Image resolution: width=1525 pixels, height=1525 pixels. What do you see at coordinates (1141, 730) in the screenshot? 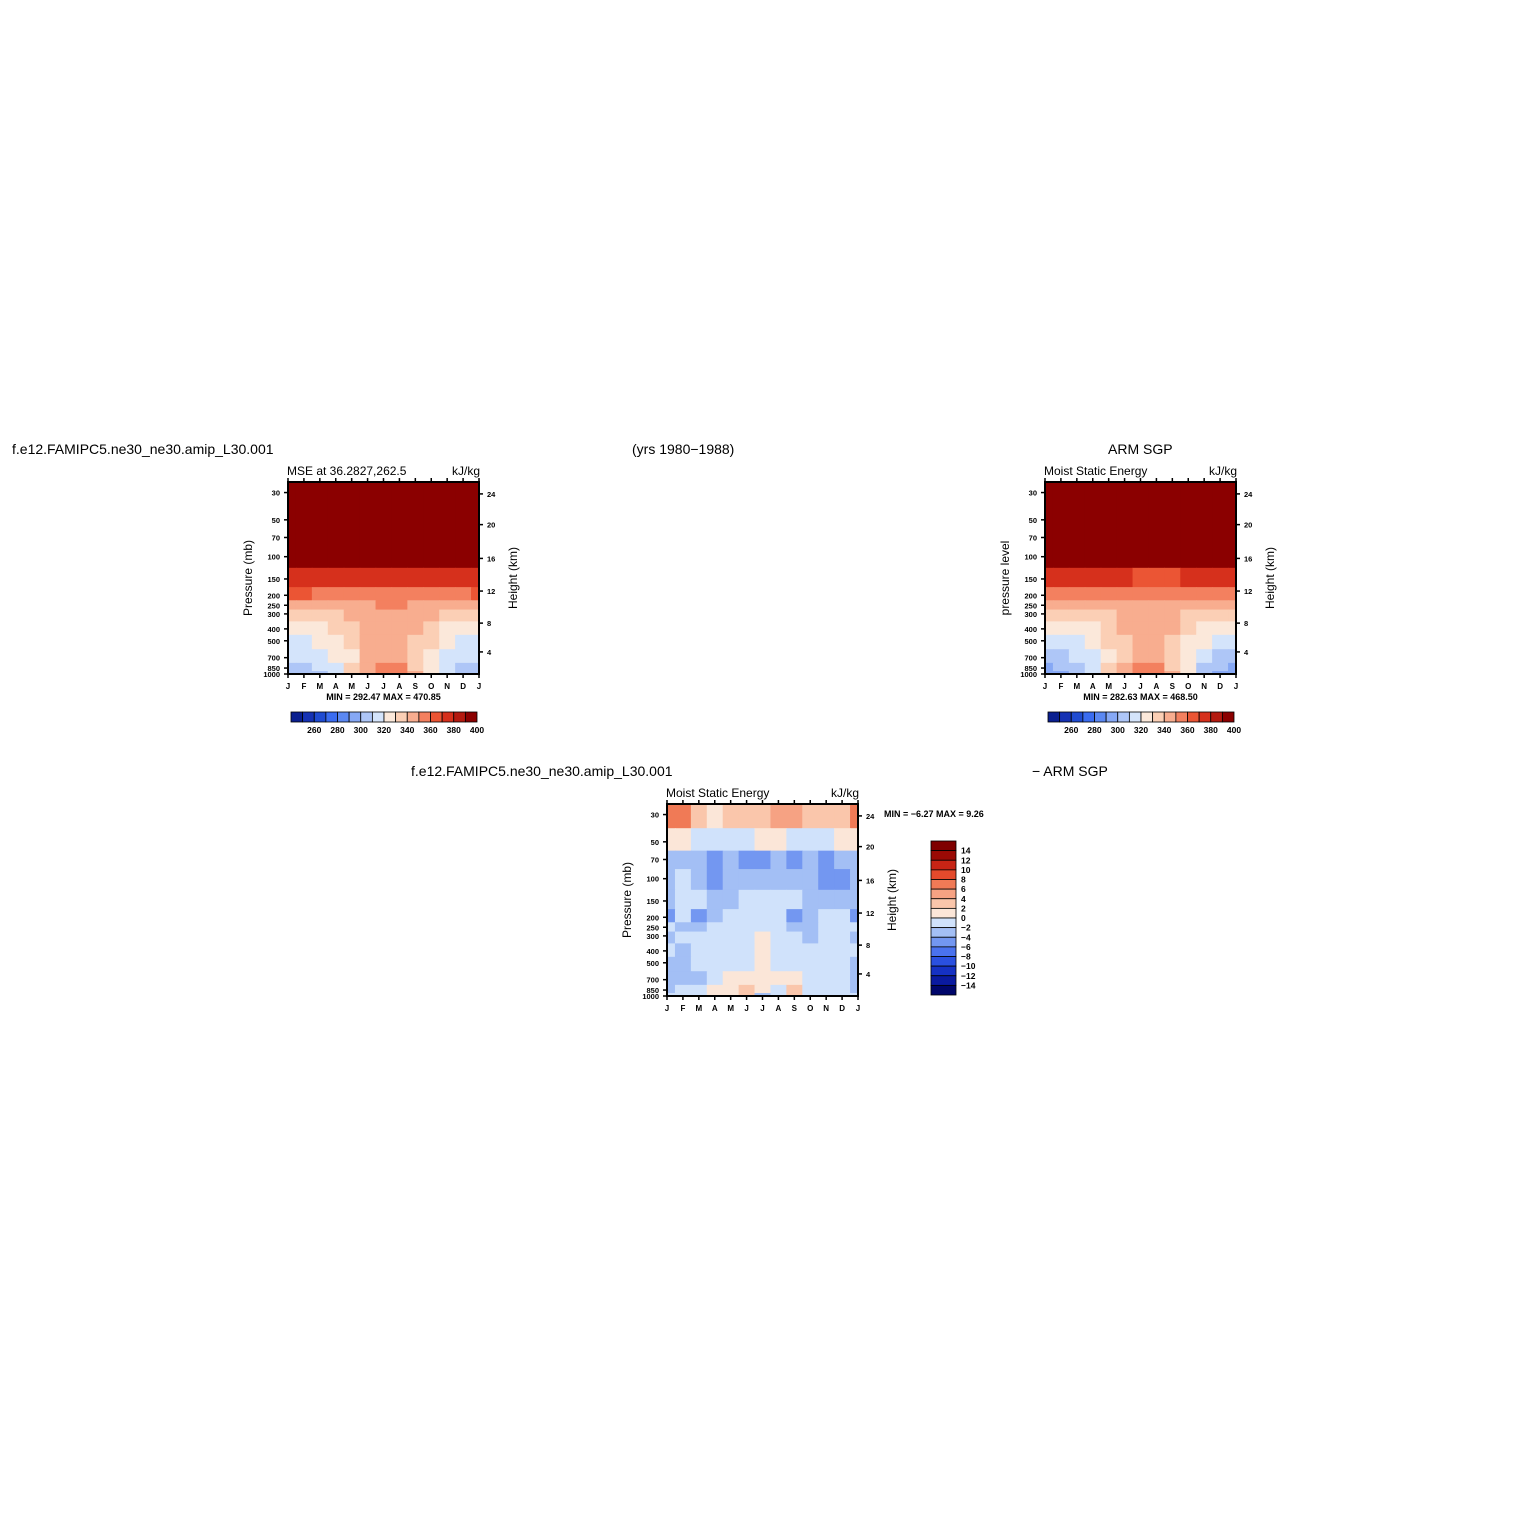
I see `colorbar-label-p1: 320` at bounding box center [1141, 730].